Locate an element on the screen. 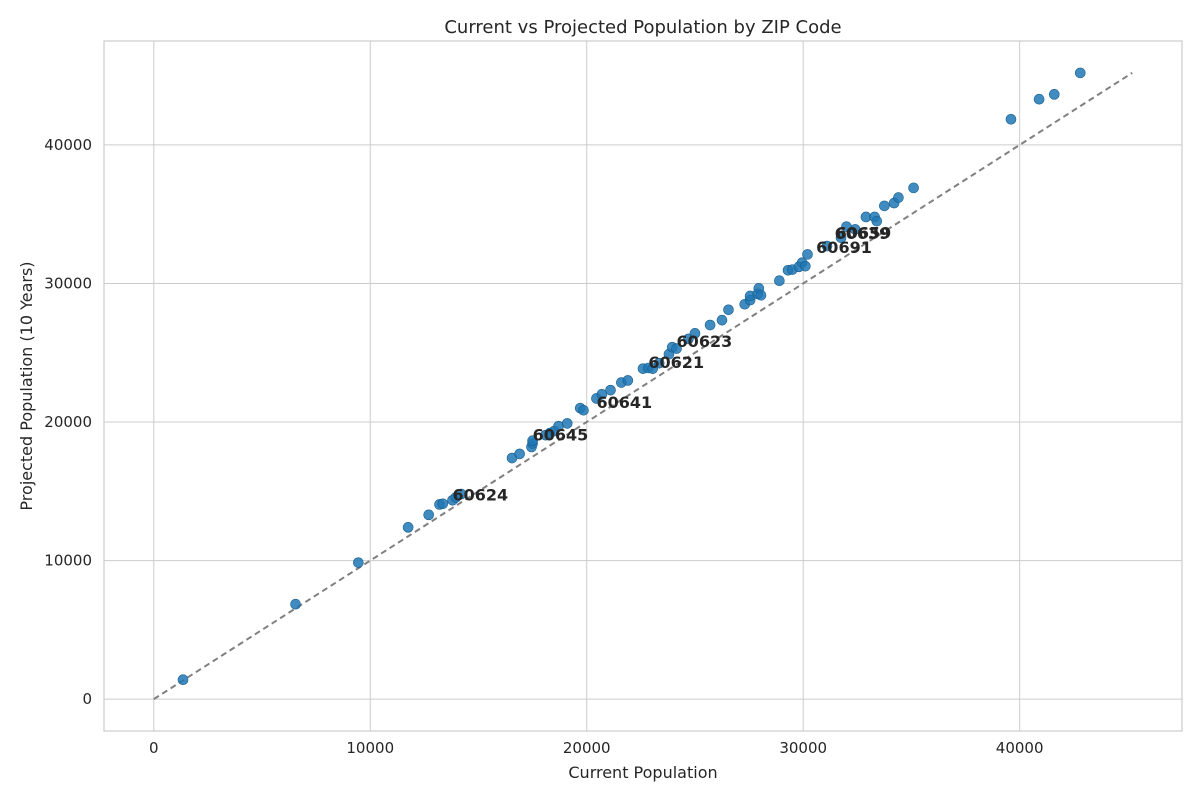  y-axis-label: Projected Population (10 Years) is located at coordinates (26, 385).